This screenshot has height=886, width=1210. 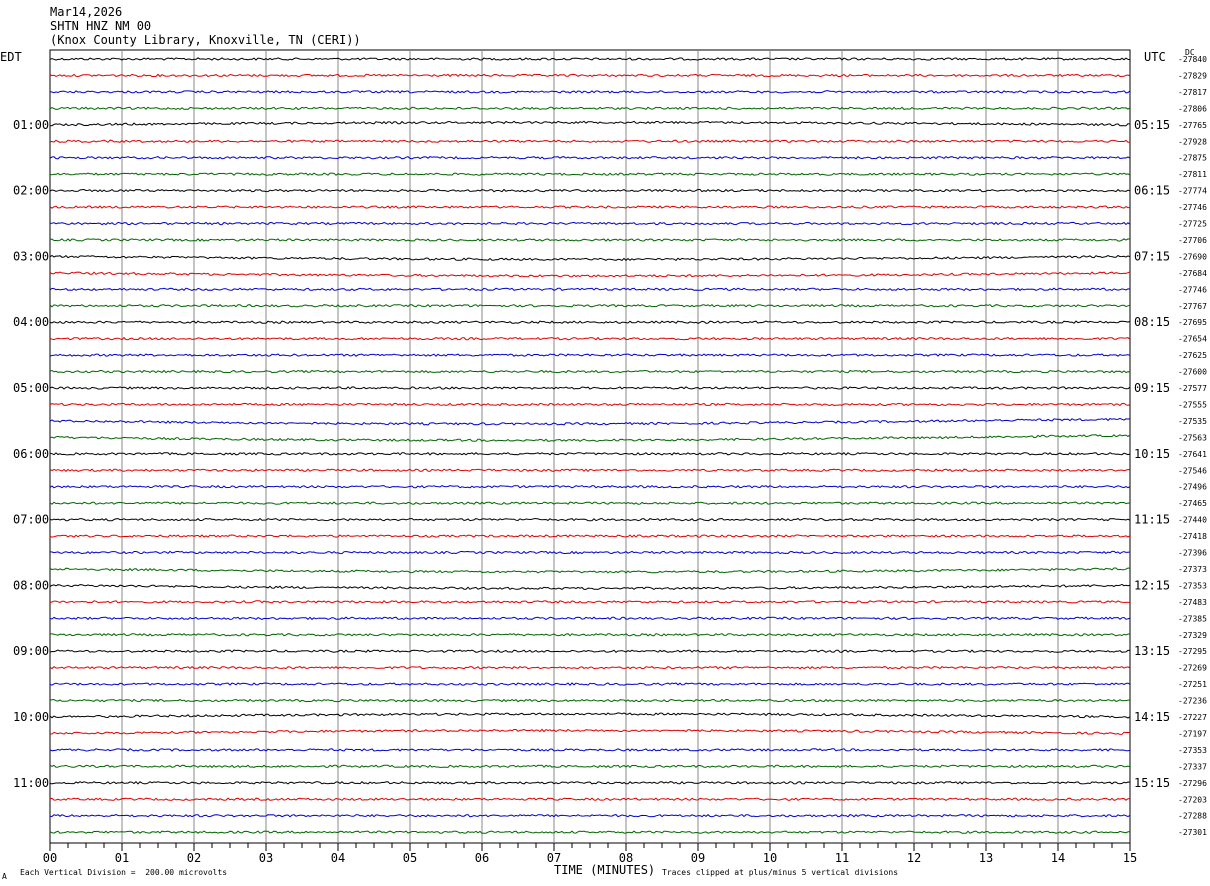 What do you see at coordinates (410, 858) in the screenshot?
I see `x-tick-label: 05` at bounding box center [410, 858].